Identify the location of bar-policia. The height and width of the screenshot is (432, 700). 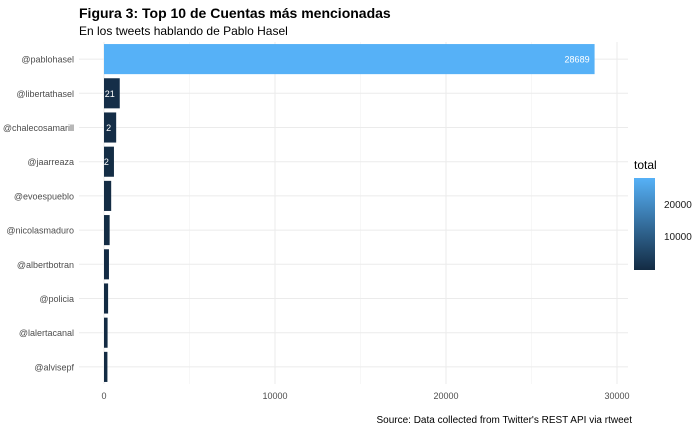
(106, 298).